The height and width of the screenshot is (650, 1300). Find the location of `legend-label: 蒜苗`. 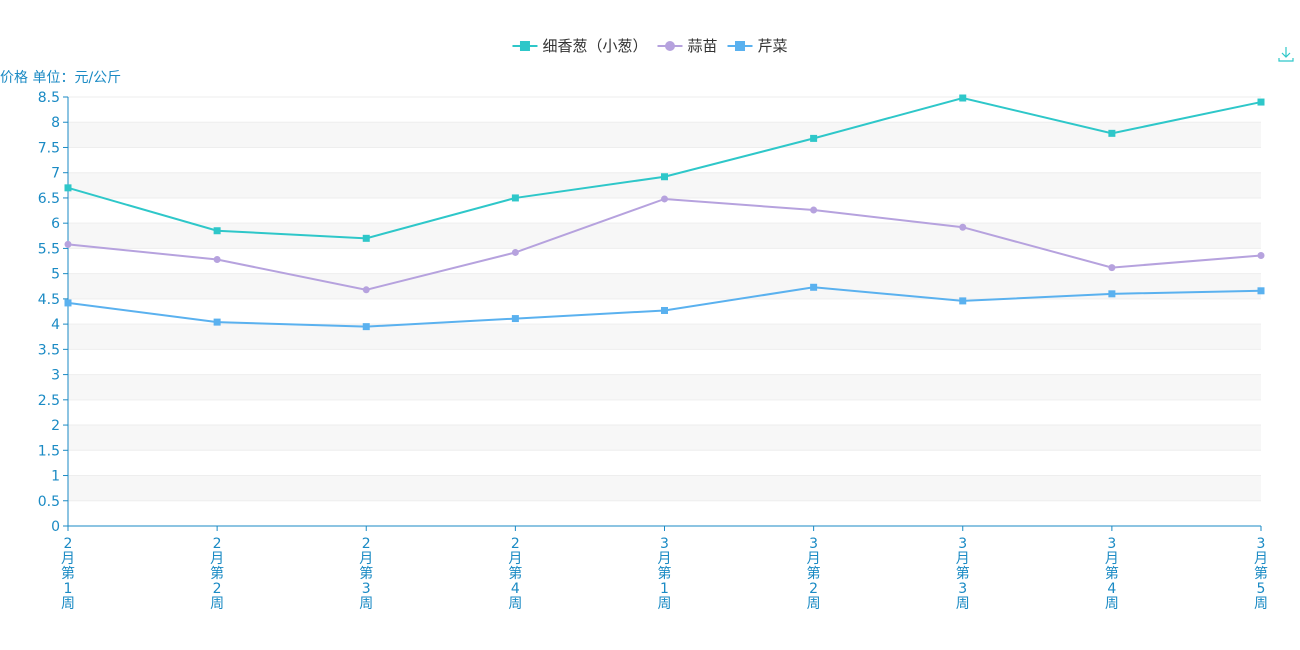

legend-label: 蒜苗 is located at coordinates (702, 46).